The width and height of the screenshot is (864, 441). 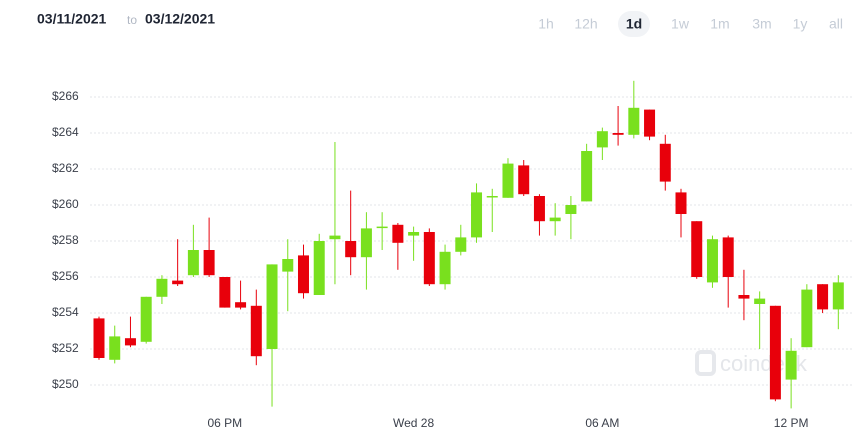 I want to click on range-buttons: 1h 12h 1d 1w 1m 3m 1y all, so click(x=690, y=24).